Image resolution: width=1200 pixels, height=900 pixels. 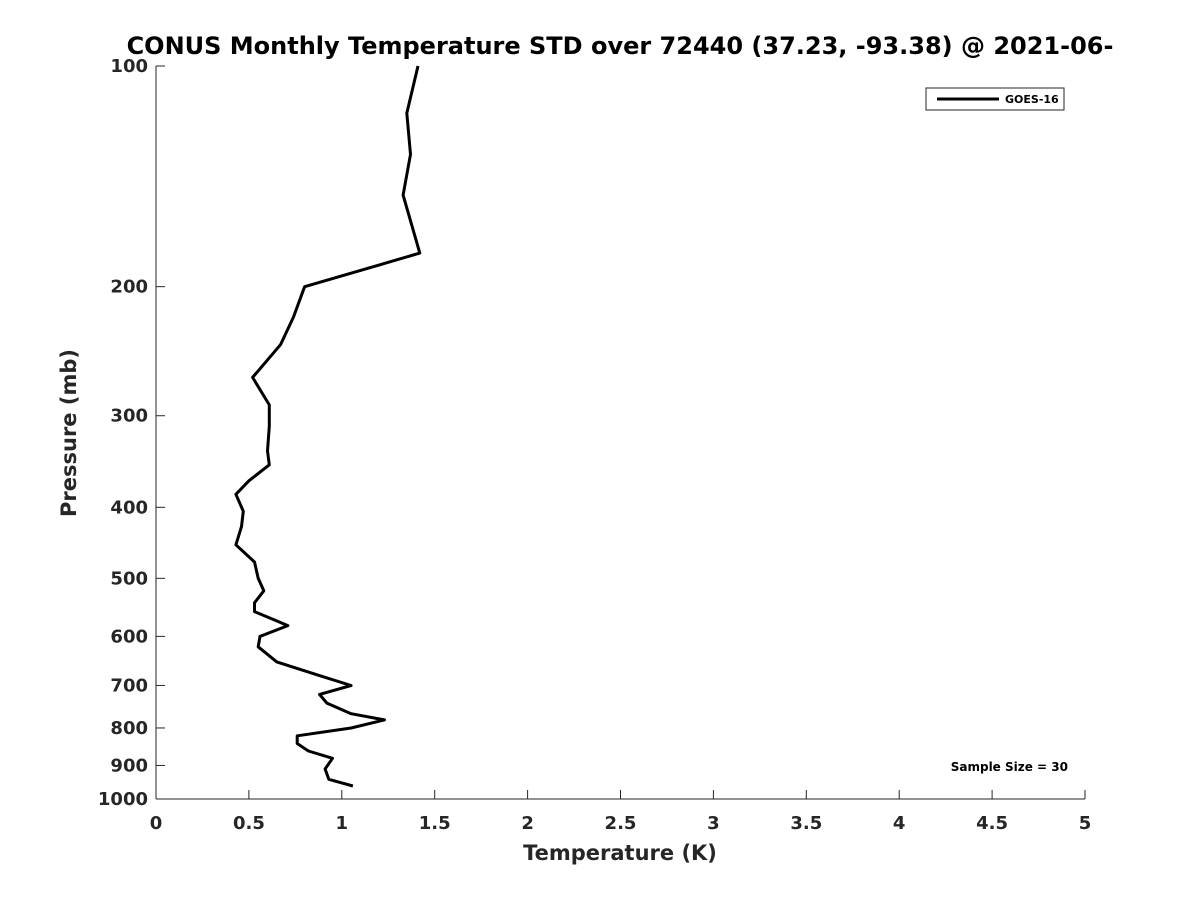 I want to click on sample-size-annotation: Sample Size = 30, so click(x=1009, y=767).